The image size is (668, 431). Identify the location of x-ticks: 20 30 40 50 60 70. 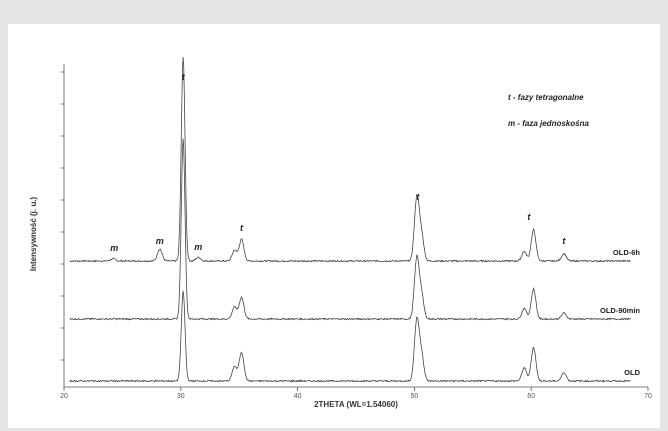
(356, 393).